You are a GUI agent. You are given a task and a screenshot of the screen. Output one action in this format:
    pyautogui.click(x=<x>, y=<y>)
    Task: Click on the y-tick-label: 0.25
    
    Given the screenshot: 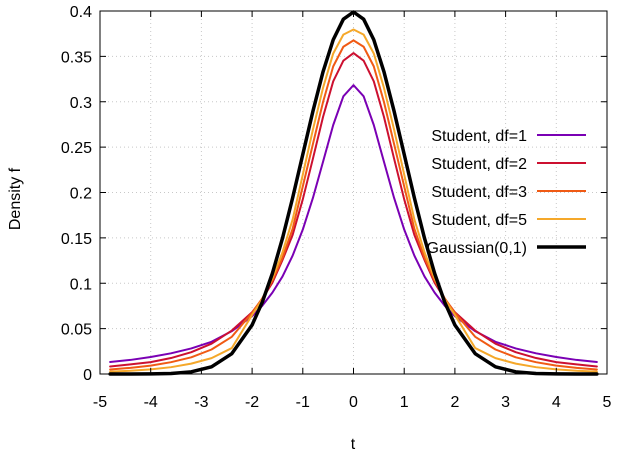 What is the action you would take?
    pyautogui.click(x=76, y=148)
    